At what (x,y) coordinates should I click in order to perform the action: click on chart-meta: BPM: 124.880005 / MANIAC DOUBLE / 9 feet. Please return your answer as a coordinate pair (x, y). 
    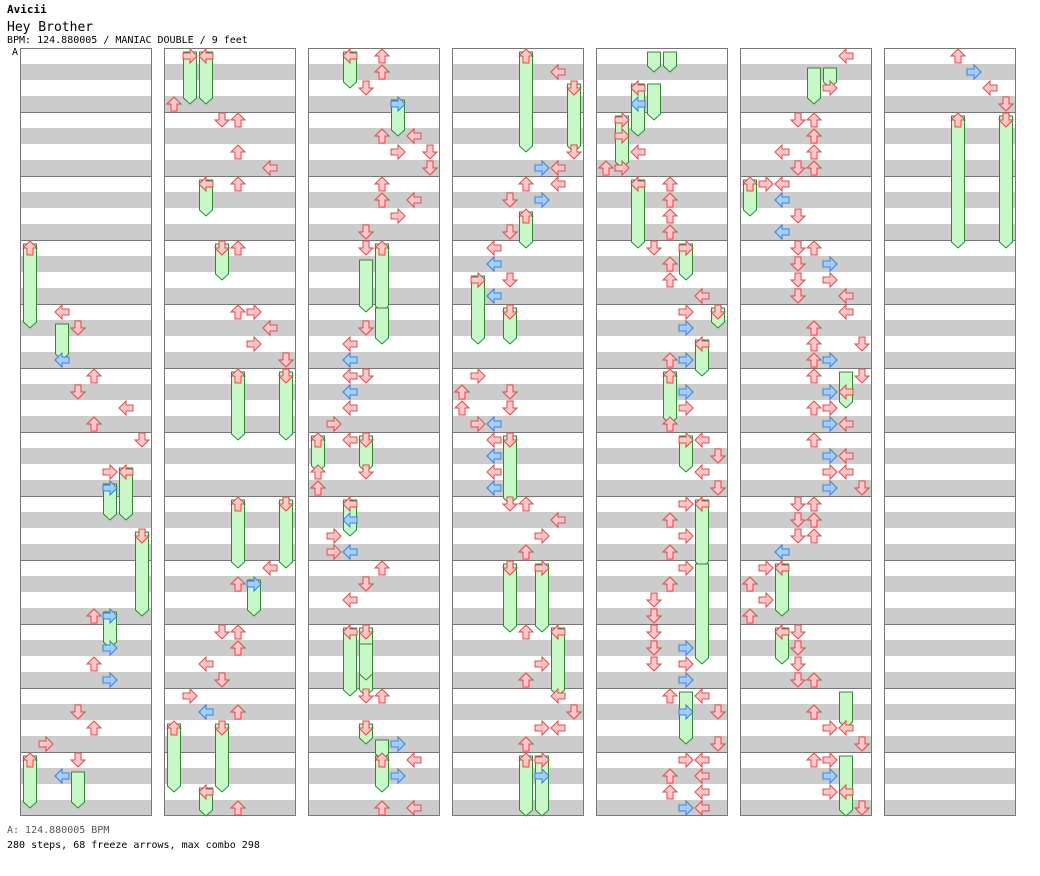
    Looking at the image, I should click on (127, 40).